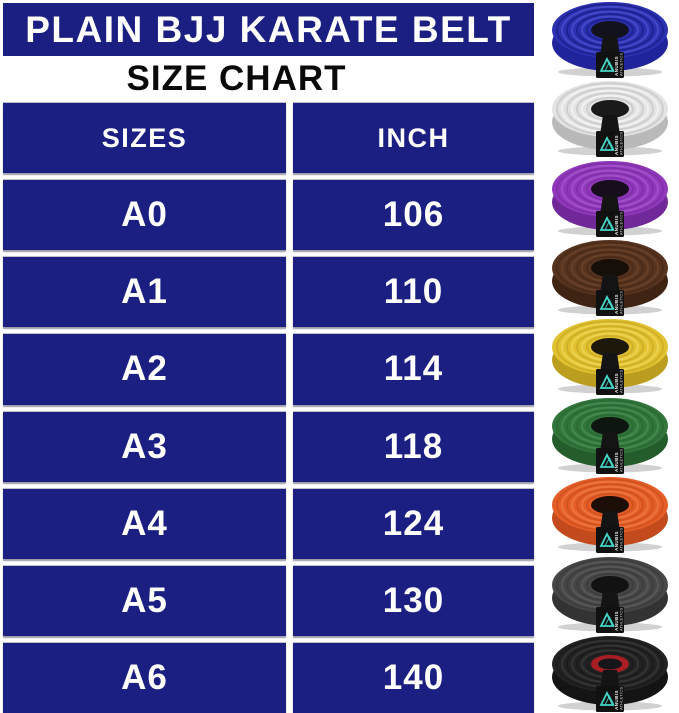 This screenshot has height=713, width=679. I want to click on orange-belt-roll-image: ANUBIS ATHLETICS, so click(609, 515).